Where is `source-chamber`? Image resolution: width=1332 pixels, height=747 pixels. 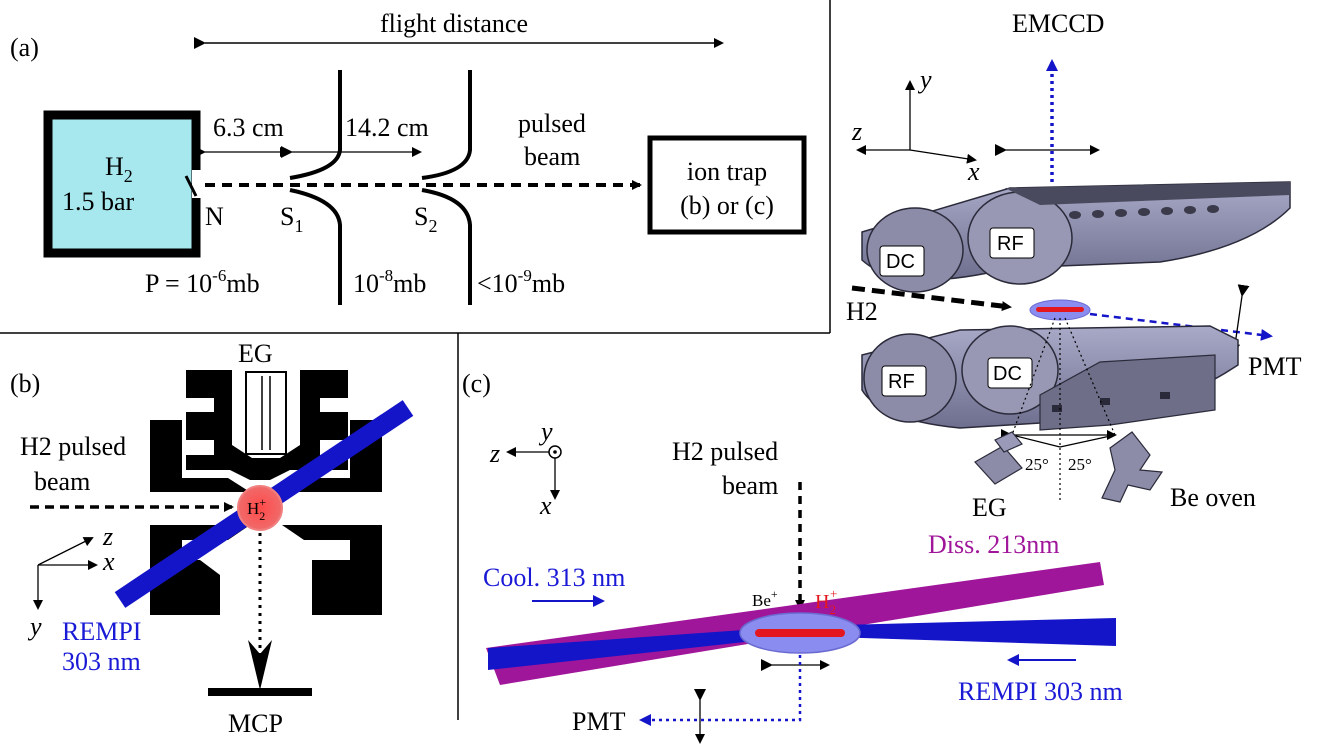
source-chamber is located at coordinates (122, 184).